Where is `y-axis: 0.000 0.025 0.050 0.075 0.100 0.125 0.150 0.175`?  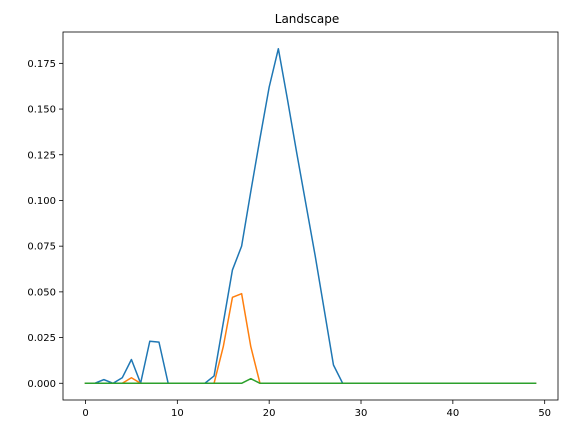
y-axis: 0.000 0.025 0.050 0.075 0.100 0.125 0.150 0.175 is located at coordinates (45, 224).